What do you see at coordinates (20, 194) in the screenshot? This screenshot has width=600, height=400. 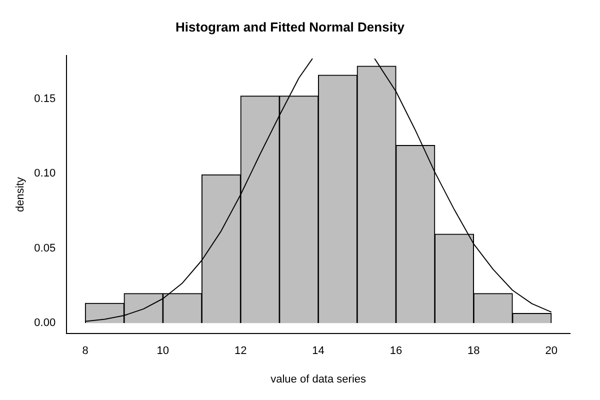 I see `y-axis-title: density` at bounding box center [20, 194].